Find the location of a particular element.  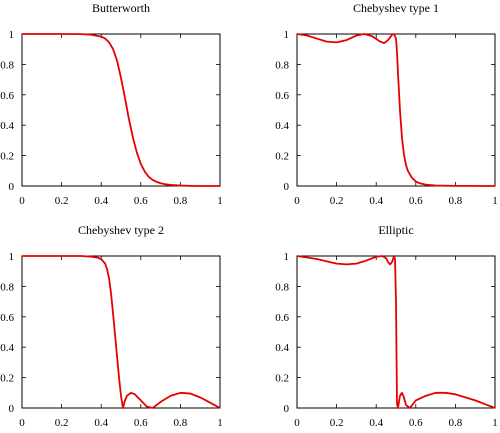

subplot-title: Chebyshev type 2 is located at coordinates (121, 230).